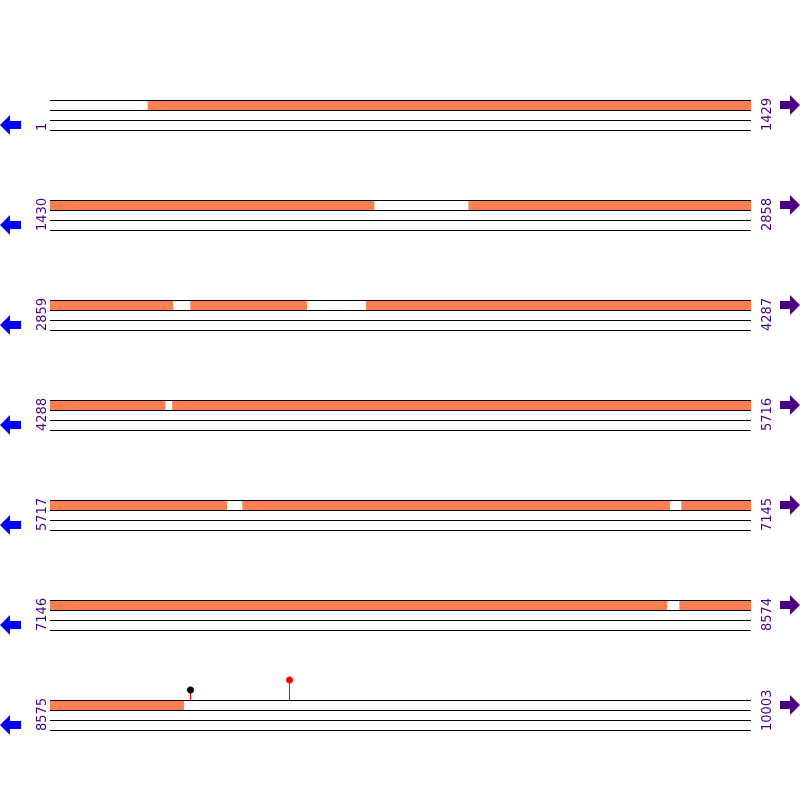 Image resolution: width=800 pixels, height=800 pixels. What do you see at coordinates (42, 314) in the screenshot?
I see `row-start-label: 2859` at bounding box center [42, 314].